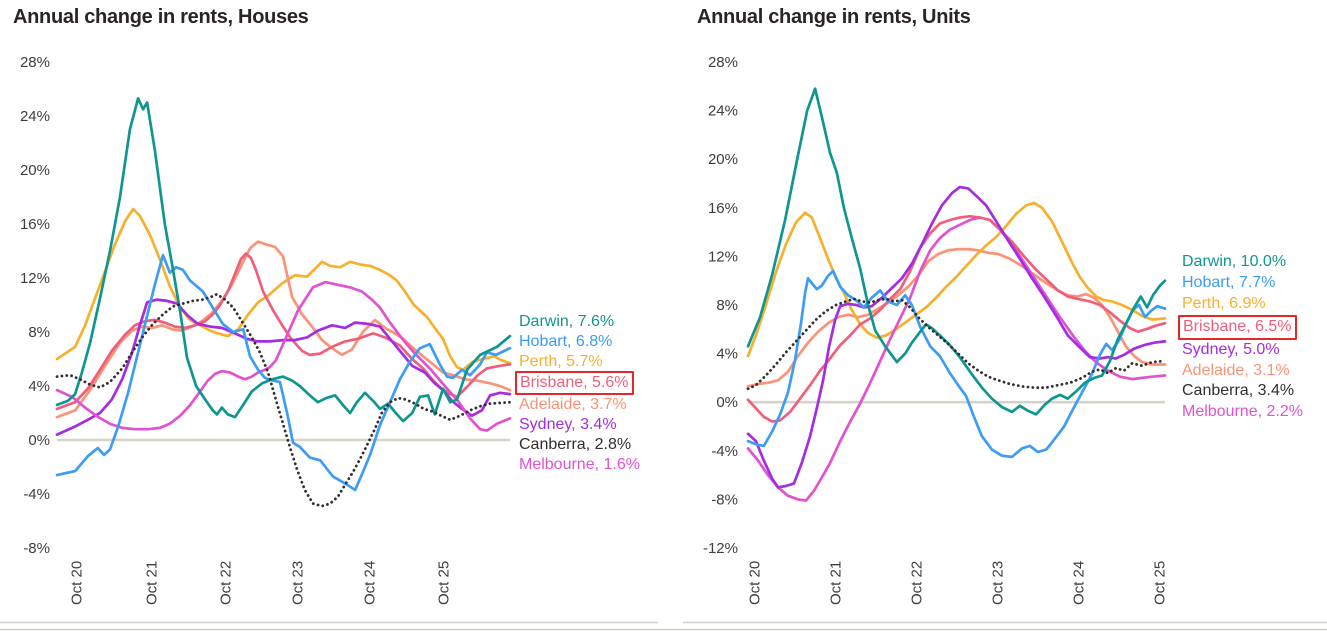 Image resolution: width=1327 pixels, height=631 pixels. Describe the element at coordinates (568, 424) in the screenshot. I see `legend-label: Sydney, 3.4%` at that location.